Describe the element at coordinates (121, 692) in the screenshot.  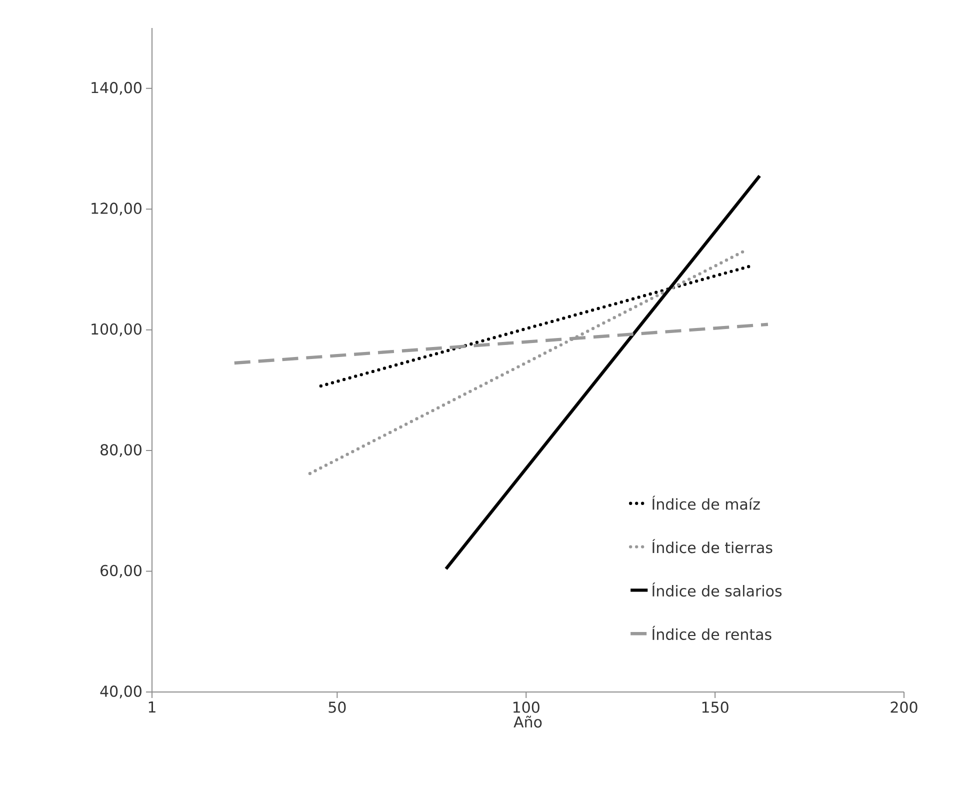
I see `y-tick-label: 40,00` at that location.